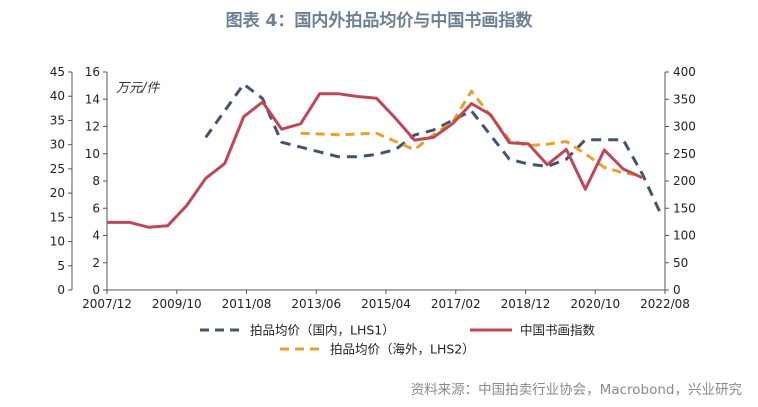  What do you see at coordinates (684, 208) in the screenshot?
I see `rhs-tick-label: 150` at bounding box center [684, 208].